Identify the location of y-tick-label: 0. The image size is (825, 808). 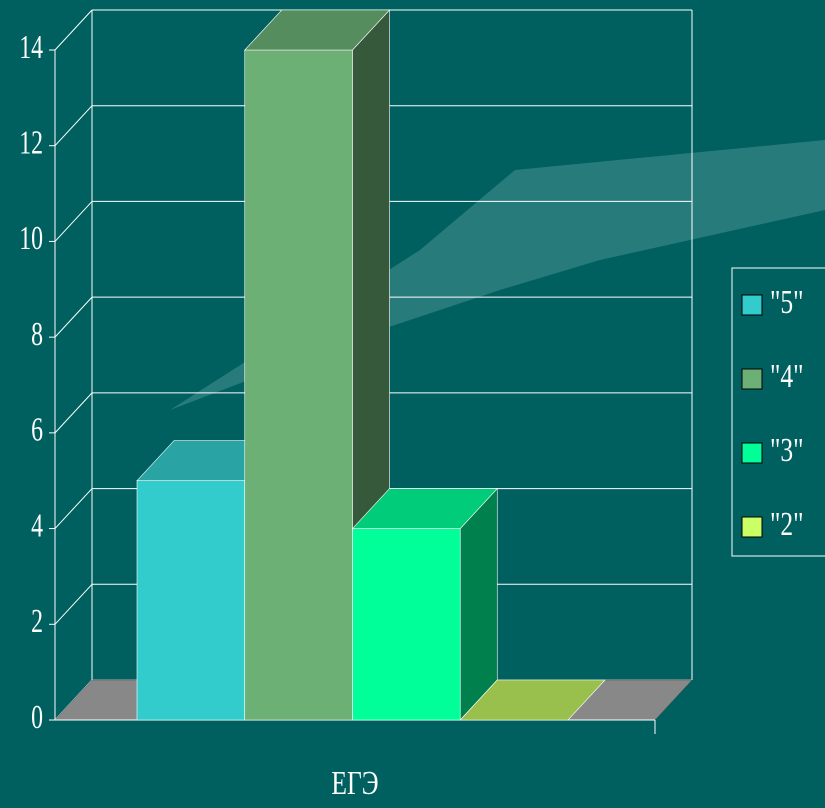
(37, 717).